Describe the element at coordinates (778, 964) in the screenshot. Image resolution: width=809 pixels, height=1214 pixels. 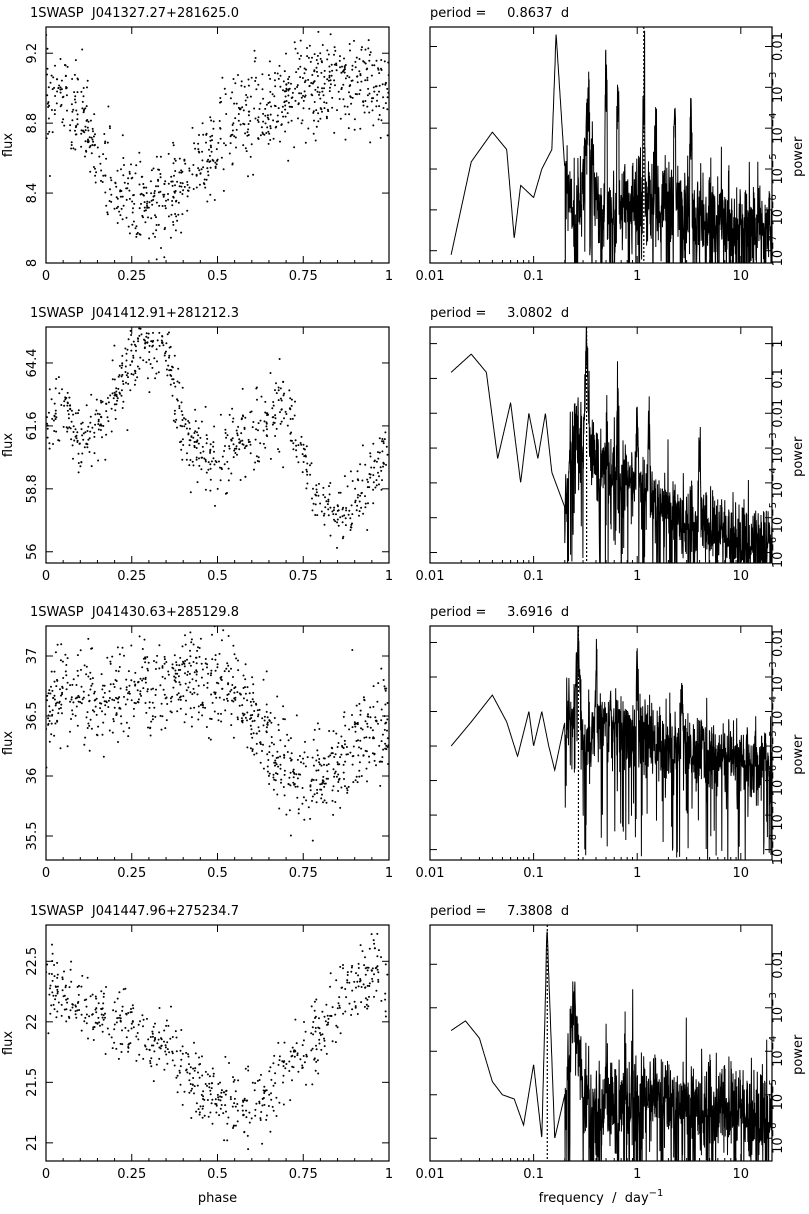
I see `y-tick-label: 0.01` at that location.